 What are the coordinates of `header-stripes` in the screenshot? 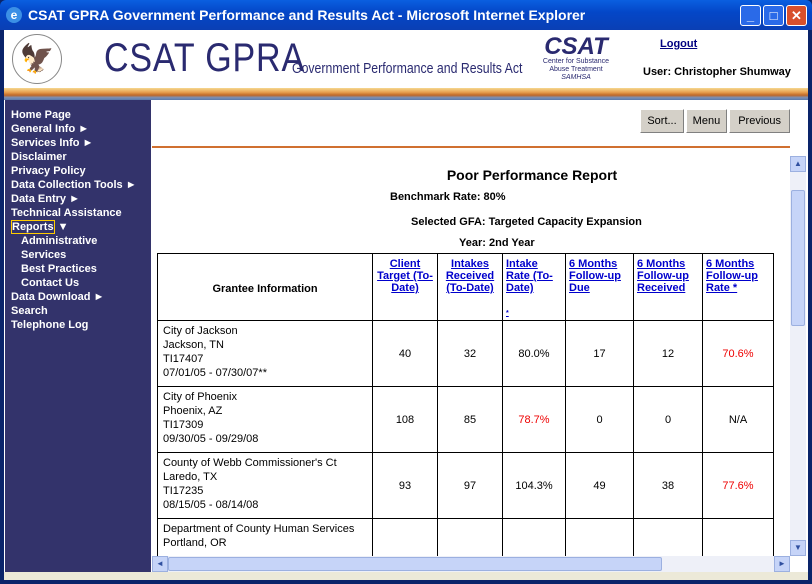 It's located at (406, 94).